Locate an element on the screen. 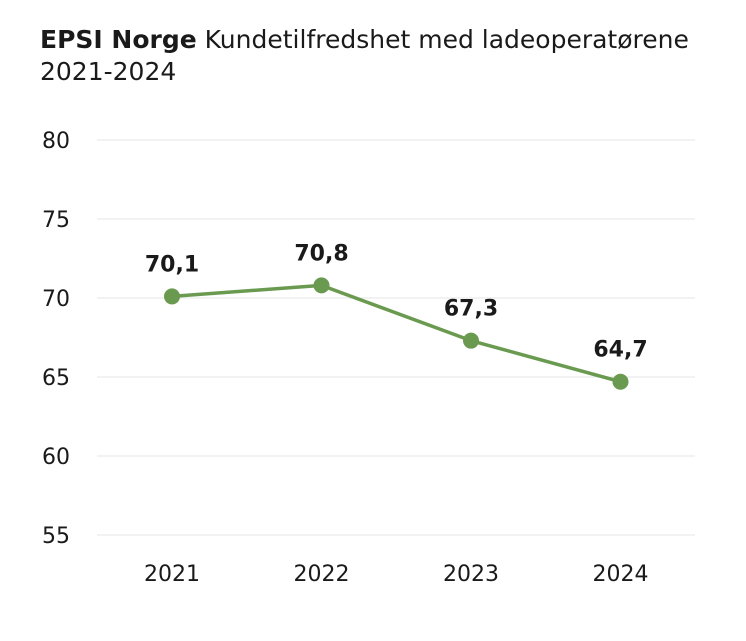 This screenshot has width=746, height=641. x-tick-label-2023: 2023 is located at coordinates (471, 574).